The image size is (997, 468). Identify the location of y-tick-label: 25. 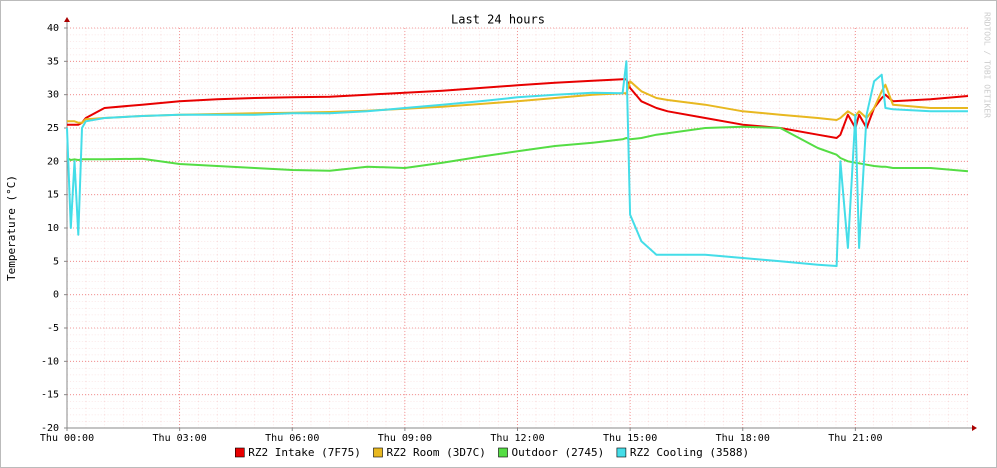
(53, 128).